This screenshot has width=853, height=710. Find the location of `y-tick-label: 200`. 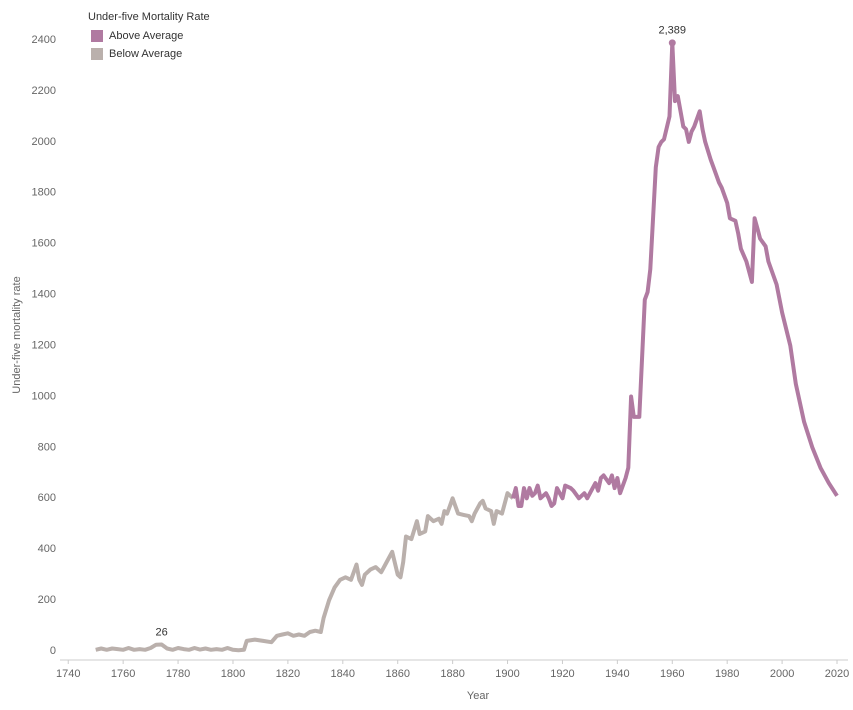

y-tick-label: 200 is located at coordinates (47, 600).